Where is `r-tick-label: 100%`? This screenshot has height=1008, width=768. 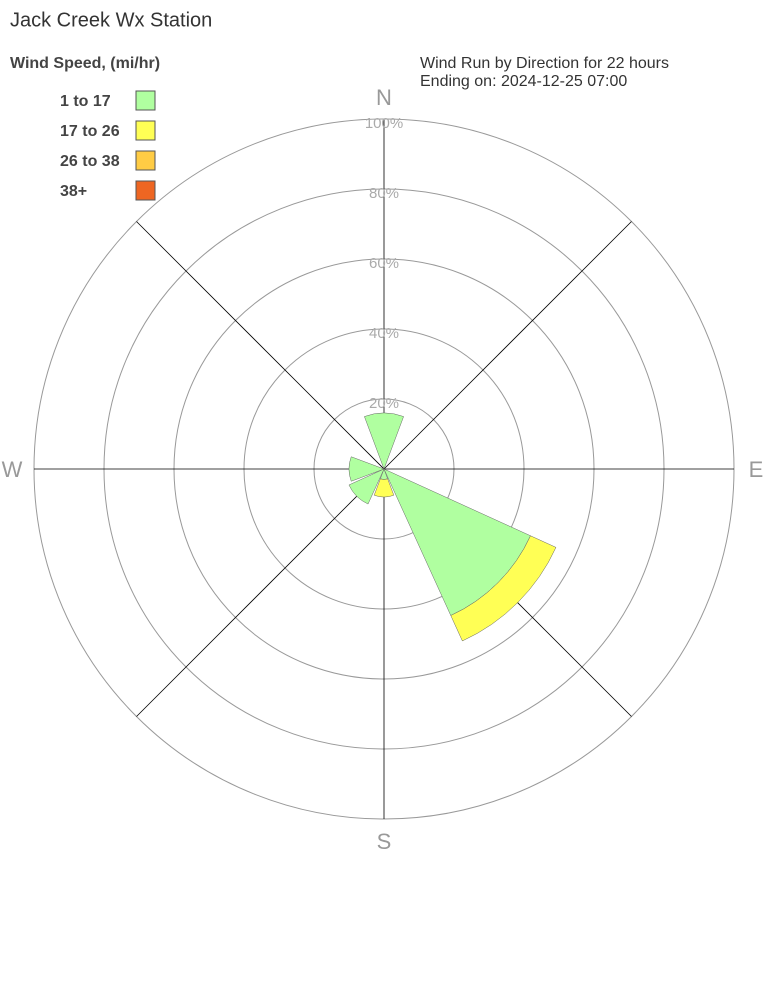 r-tick-label: 100% is located at coordinates (384, 123).